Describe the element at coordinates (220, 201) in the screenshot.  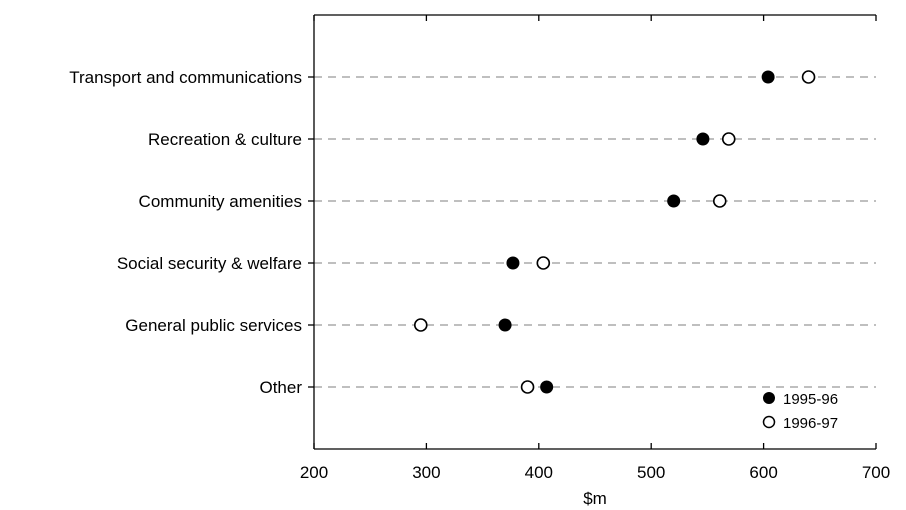
I see `category-label: Community amenities` at that location.